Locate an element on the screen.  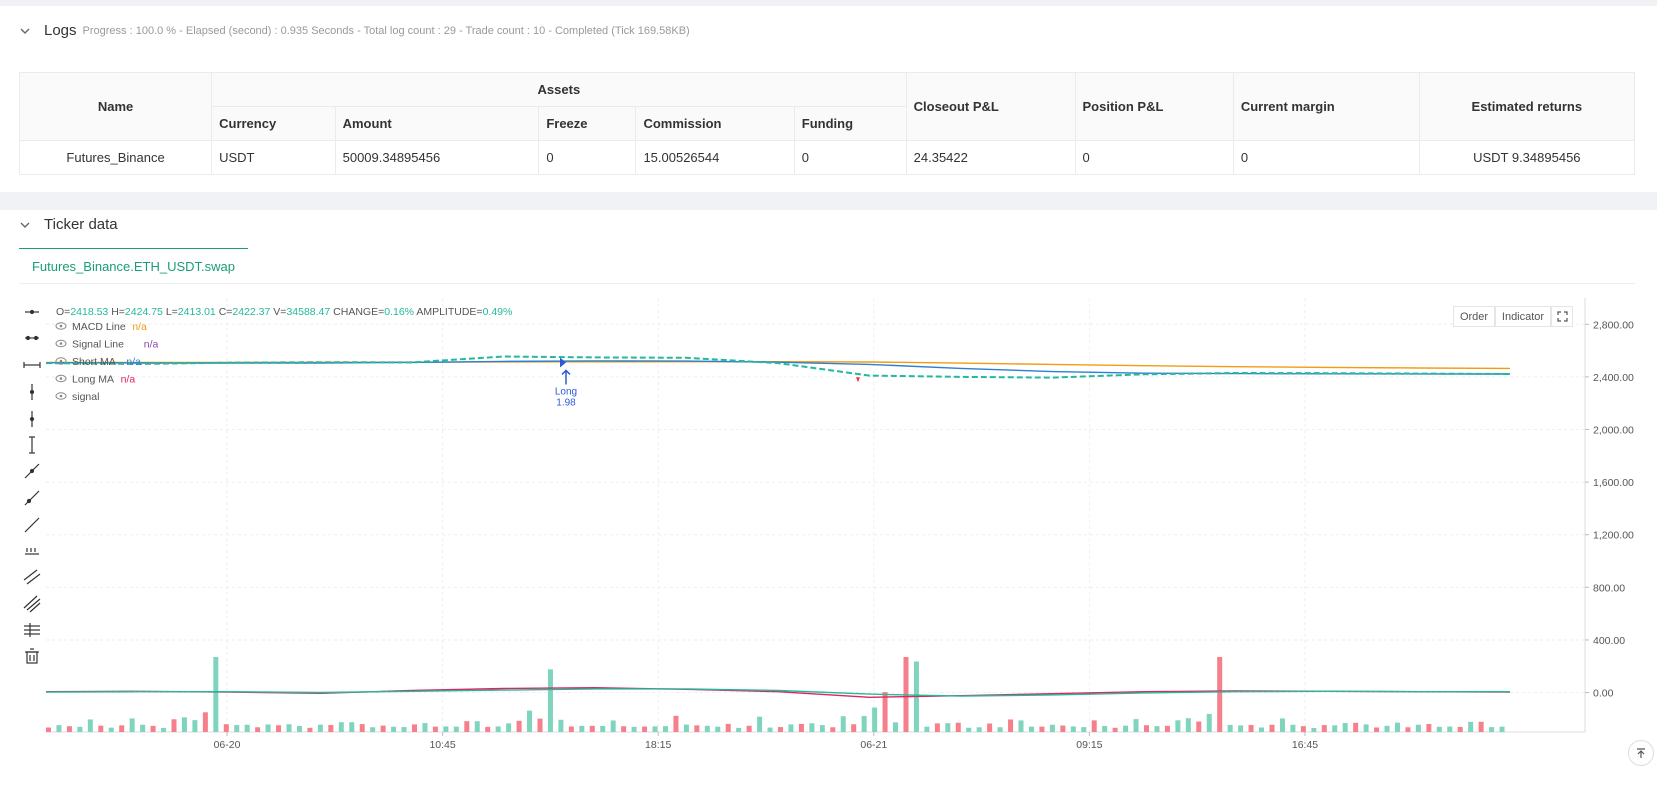
vertical-ray-tool-icon is located at coordinates (32, 419).